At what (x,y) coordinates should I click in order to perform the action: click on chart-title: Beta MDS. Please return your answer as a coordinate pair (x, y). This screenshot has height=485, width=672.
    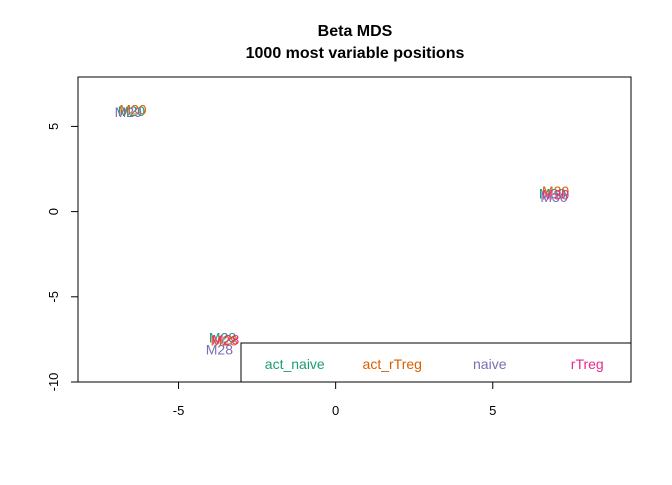
    Looking at the image, I should click on (355, 31).